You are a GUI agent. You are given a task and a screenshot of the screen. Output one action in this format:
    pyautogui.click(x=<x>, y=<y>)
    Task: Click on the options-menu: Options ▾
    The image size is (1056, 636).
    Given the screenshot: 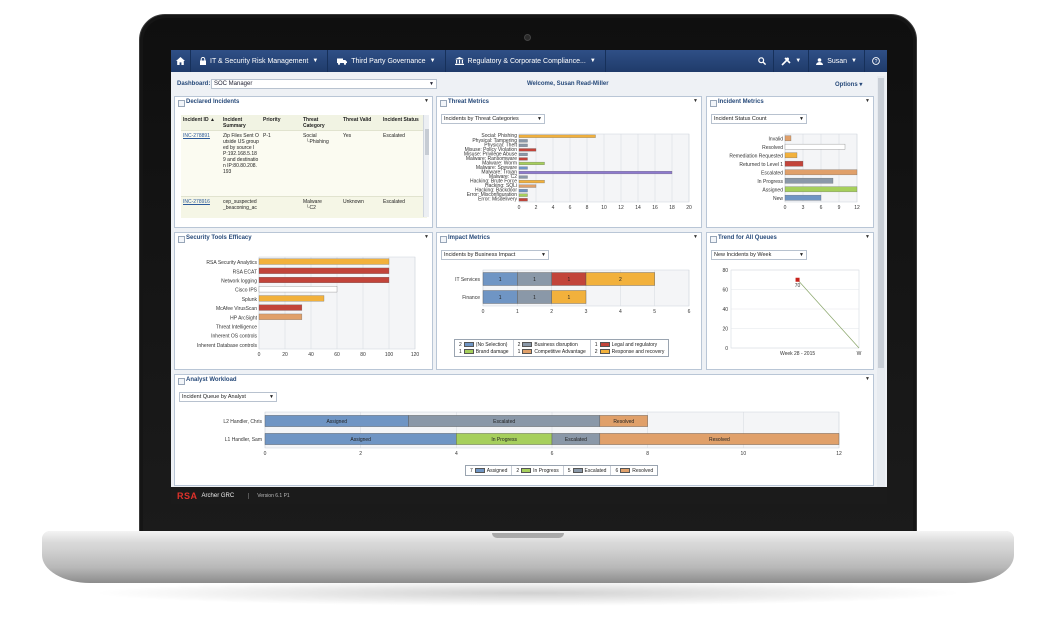 What is the action you would take?
    pyautogui.click(x=849, y=84)
    